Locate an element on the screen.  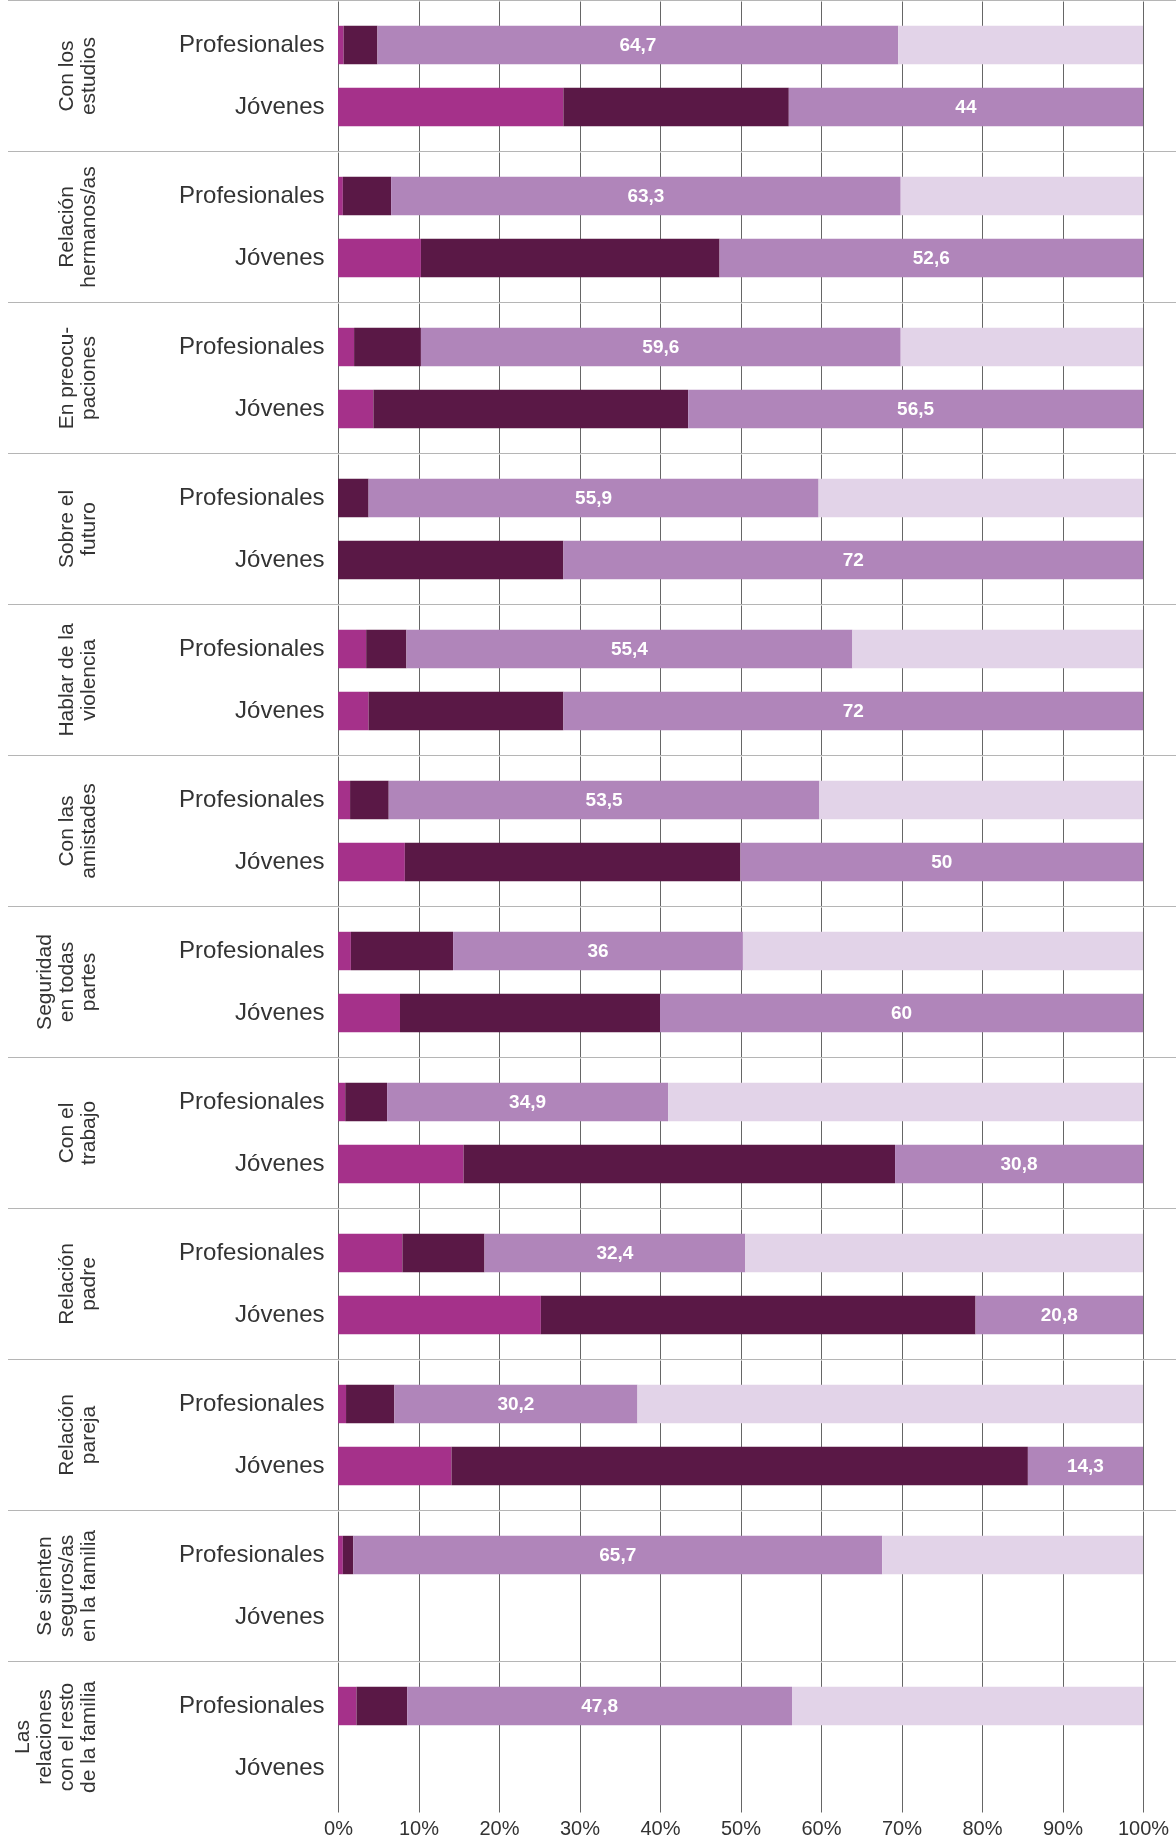
text: Sobre el futuro is located at coordinates (76, 529).